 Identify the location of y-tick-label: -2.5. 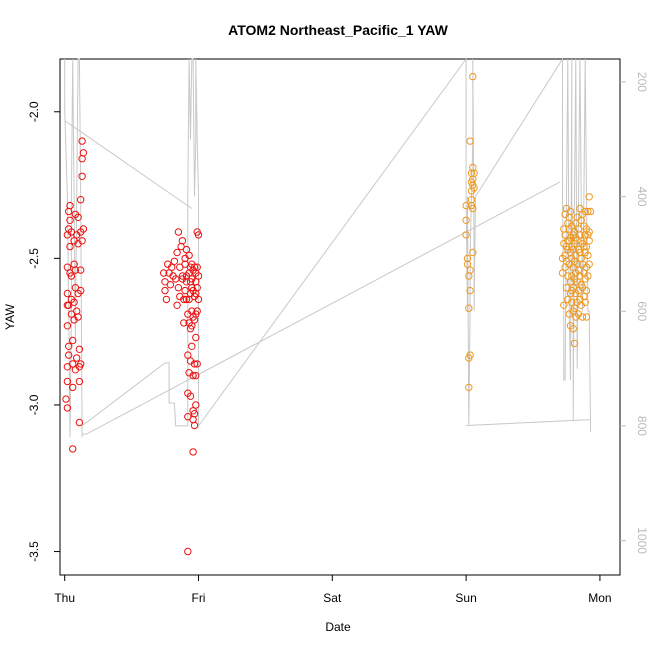
(34, 258).